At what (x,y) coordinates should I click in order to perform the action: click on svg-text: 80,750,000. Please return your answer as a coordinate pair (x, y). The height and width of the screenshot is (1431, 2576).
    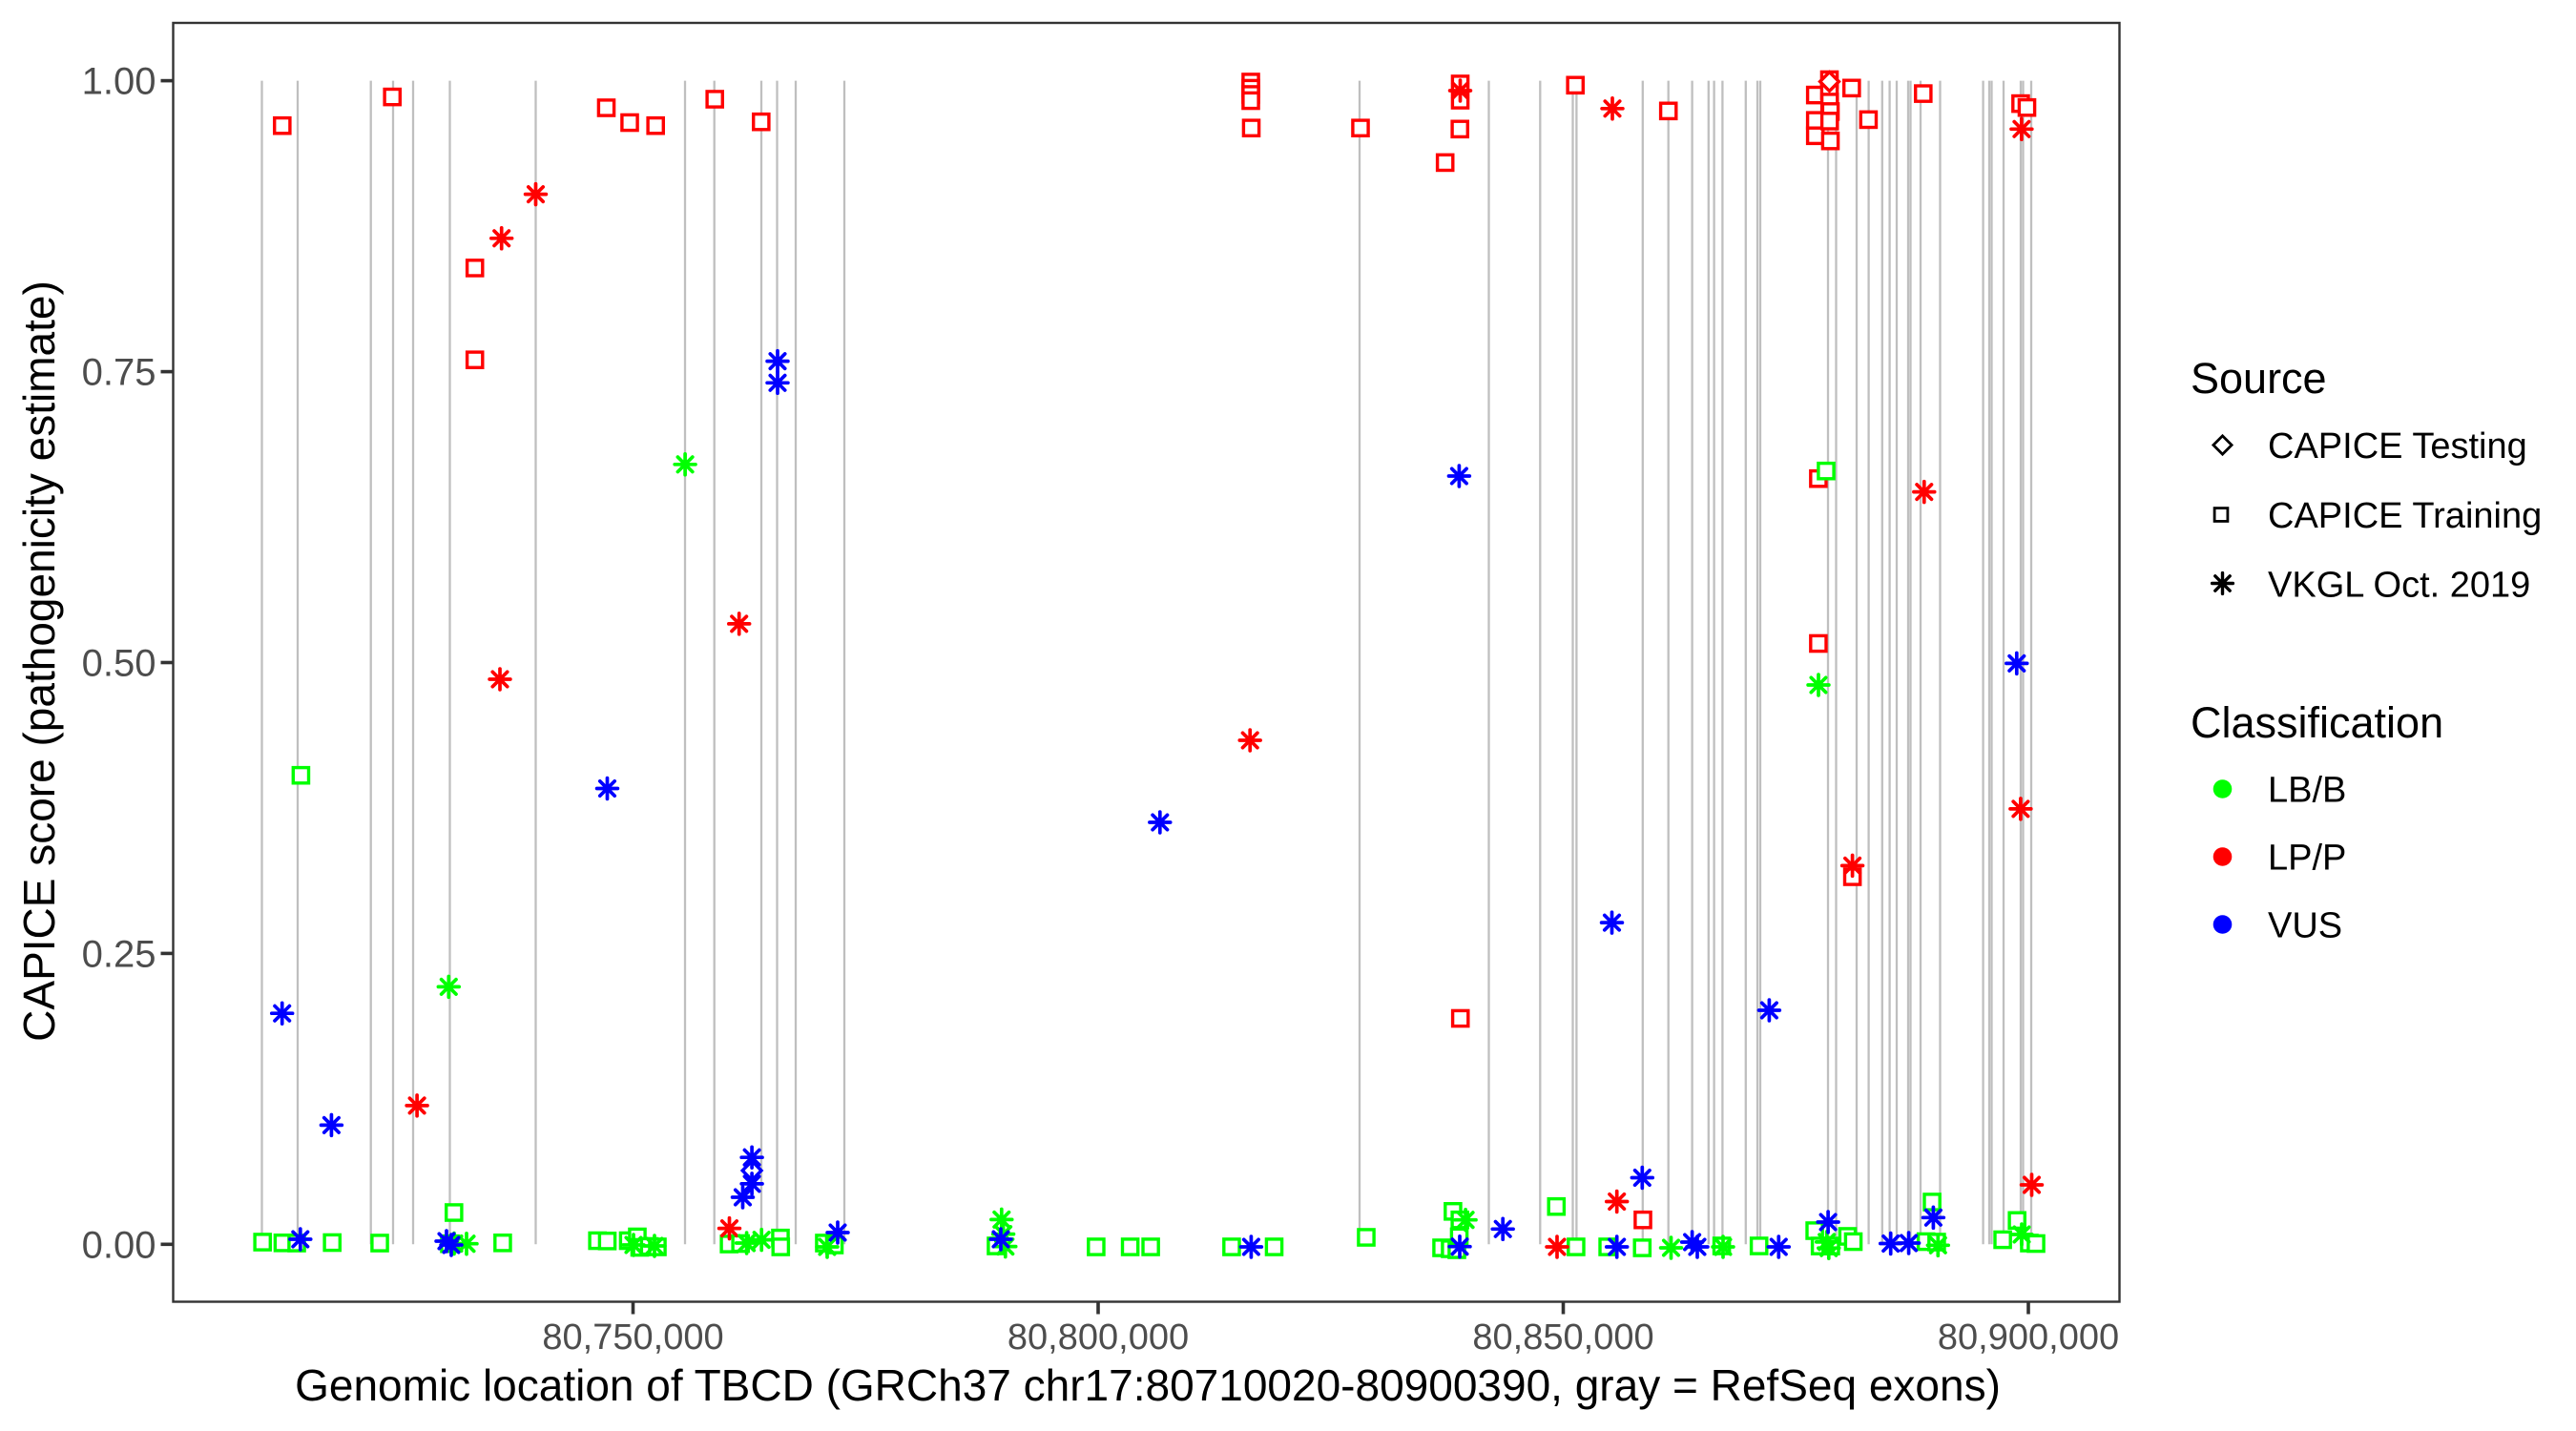
    Looking at the image, I should click on (632, 1337).